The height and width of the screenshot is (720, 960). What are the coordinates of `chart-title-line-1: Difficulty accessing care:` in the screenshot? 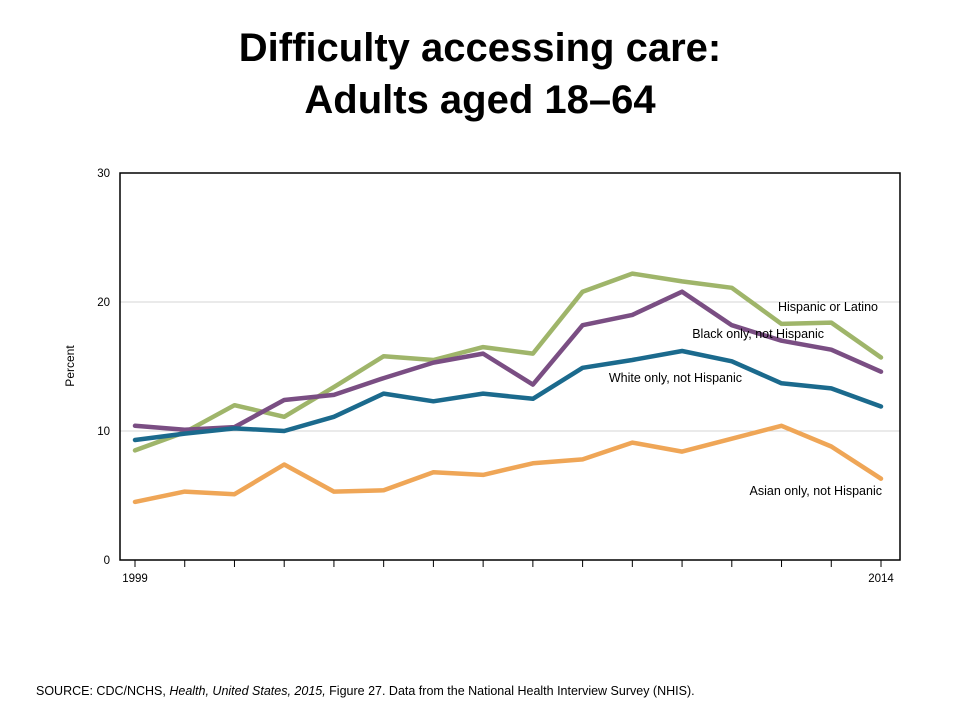 It's located at (480, 48).